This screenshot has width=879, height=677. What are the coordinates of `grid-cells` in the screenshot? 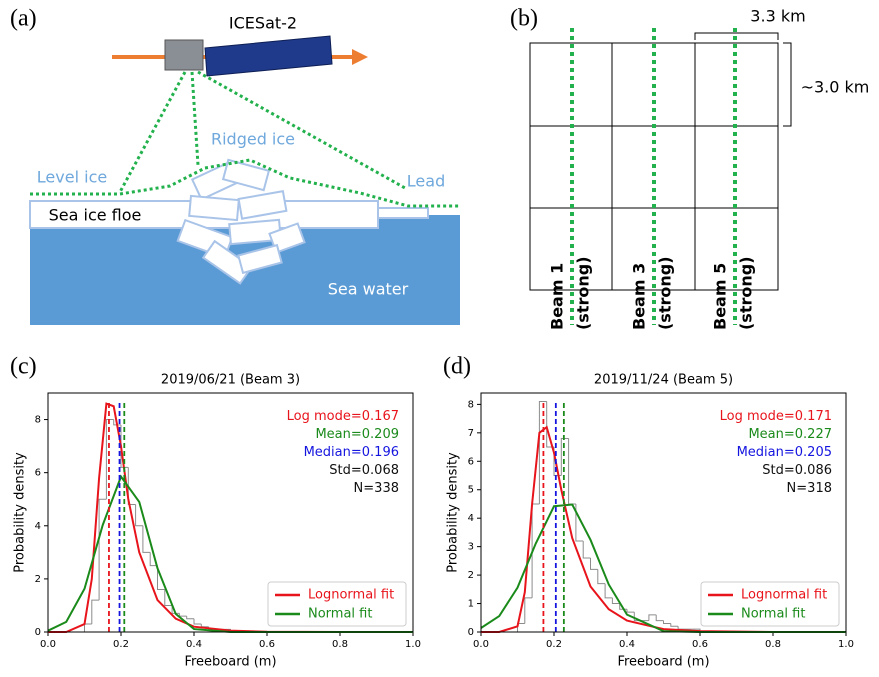 It's located at (660, 161).